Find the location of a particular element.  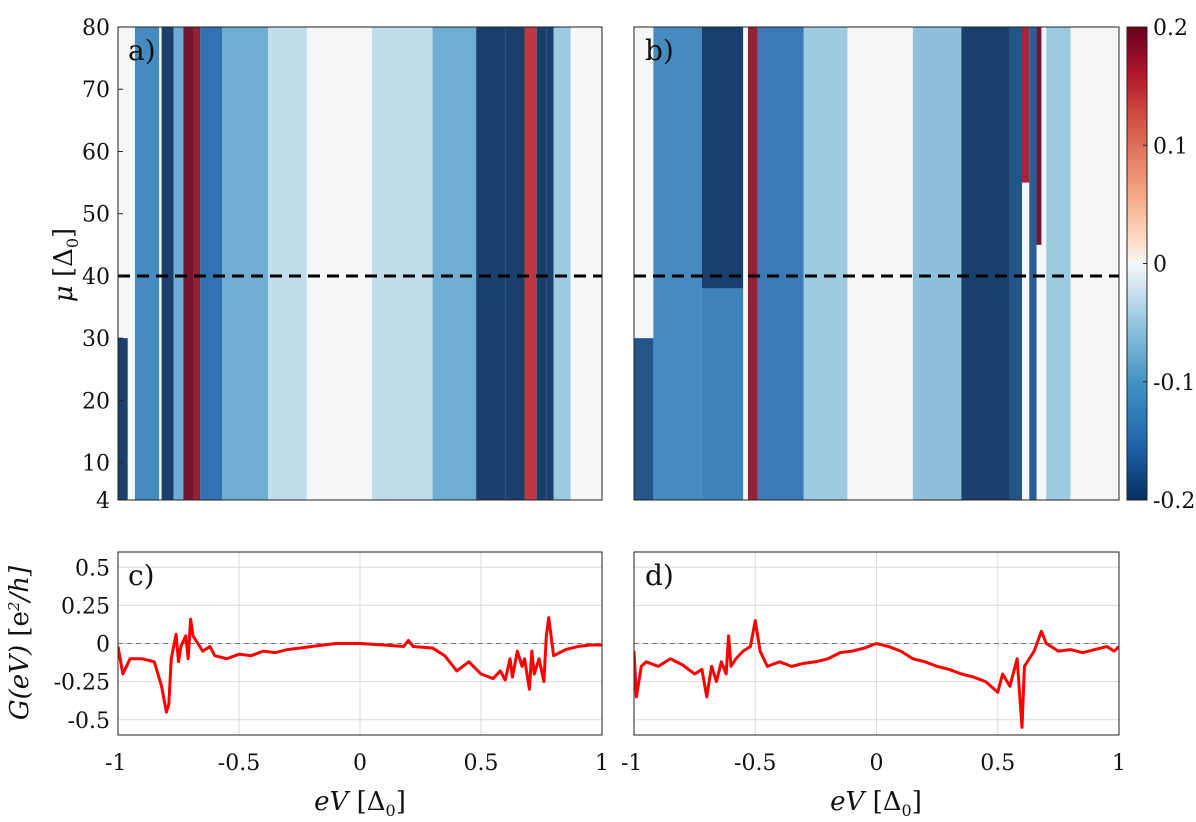

plot-c-x-ticks: -1 -0.5 0 0.5 1 is located at coordinates (357, 763).